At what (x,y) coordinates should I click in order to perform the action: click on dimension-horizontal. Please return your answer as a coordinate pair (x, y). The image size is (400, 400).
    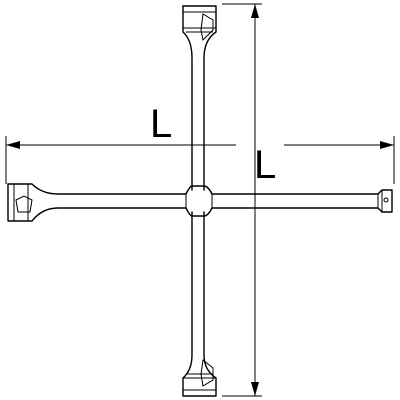
    Looking at the image, I should click on (200, 160).